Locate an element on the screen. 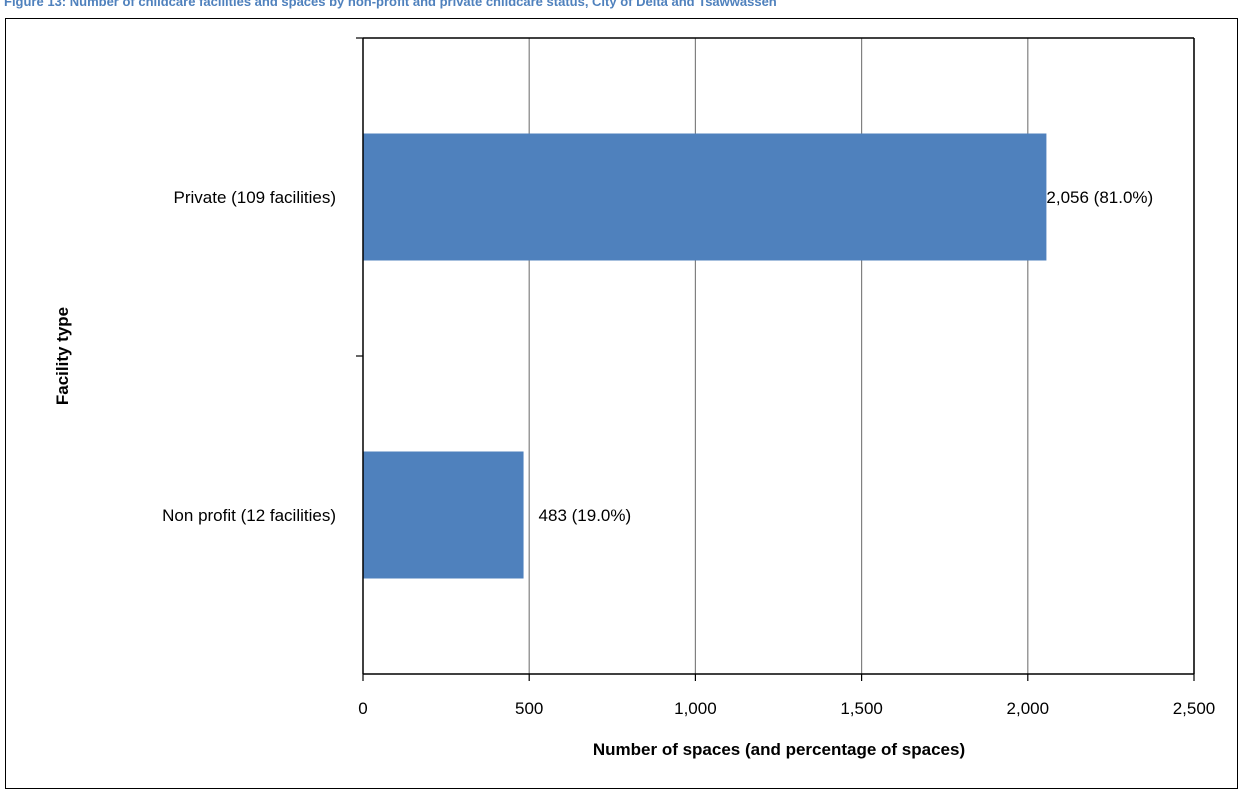 This screenshot has height=792, width=1241. x-tick-label: 1,000 is located at coordinates (695, 708).